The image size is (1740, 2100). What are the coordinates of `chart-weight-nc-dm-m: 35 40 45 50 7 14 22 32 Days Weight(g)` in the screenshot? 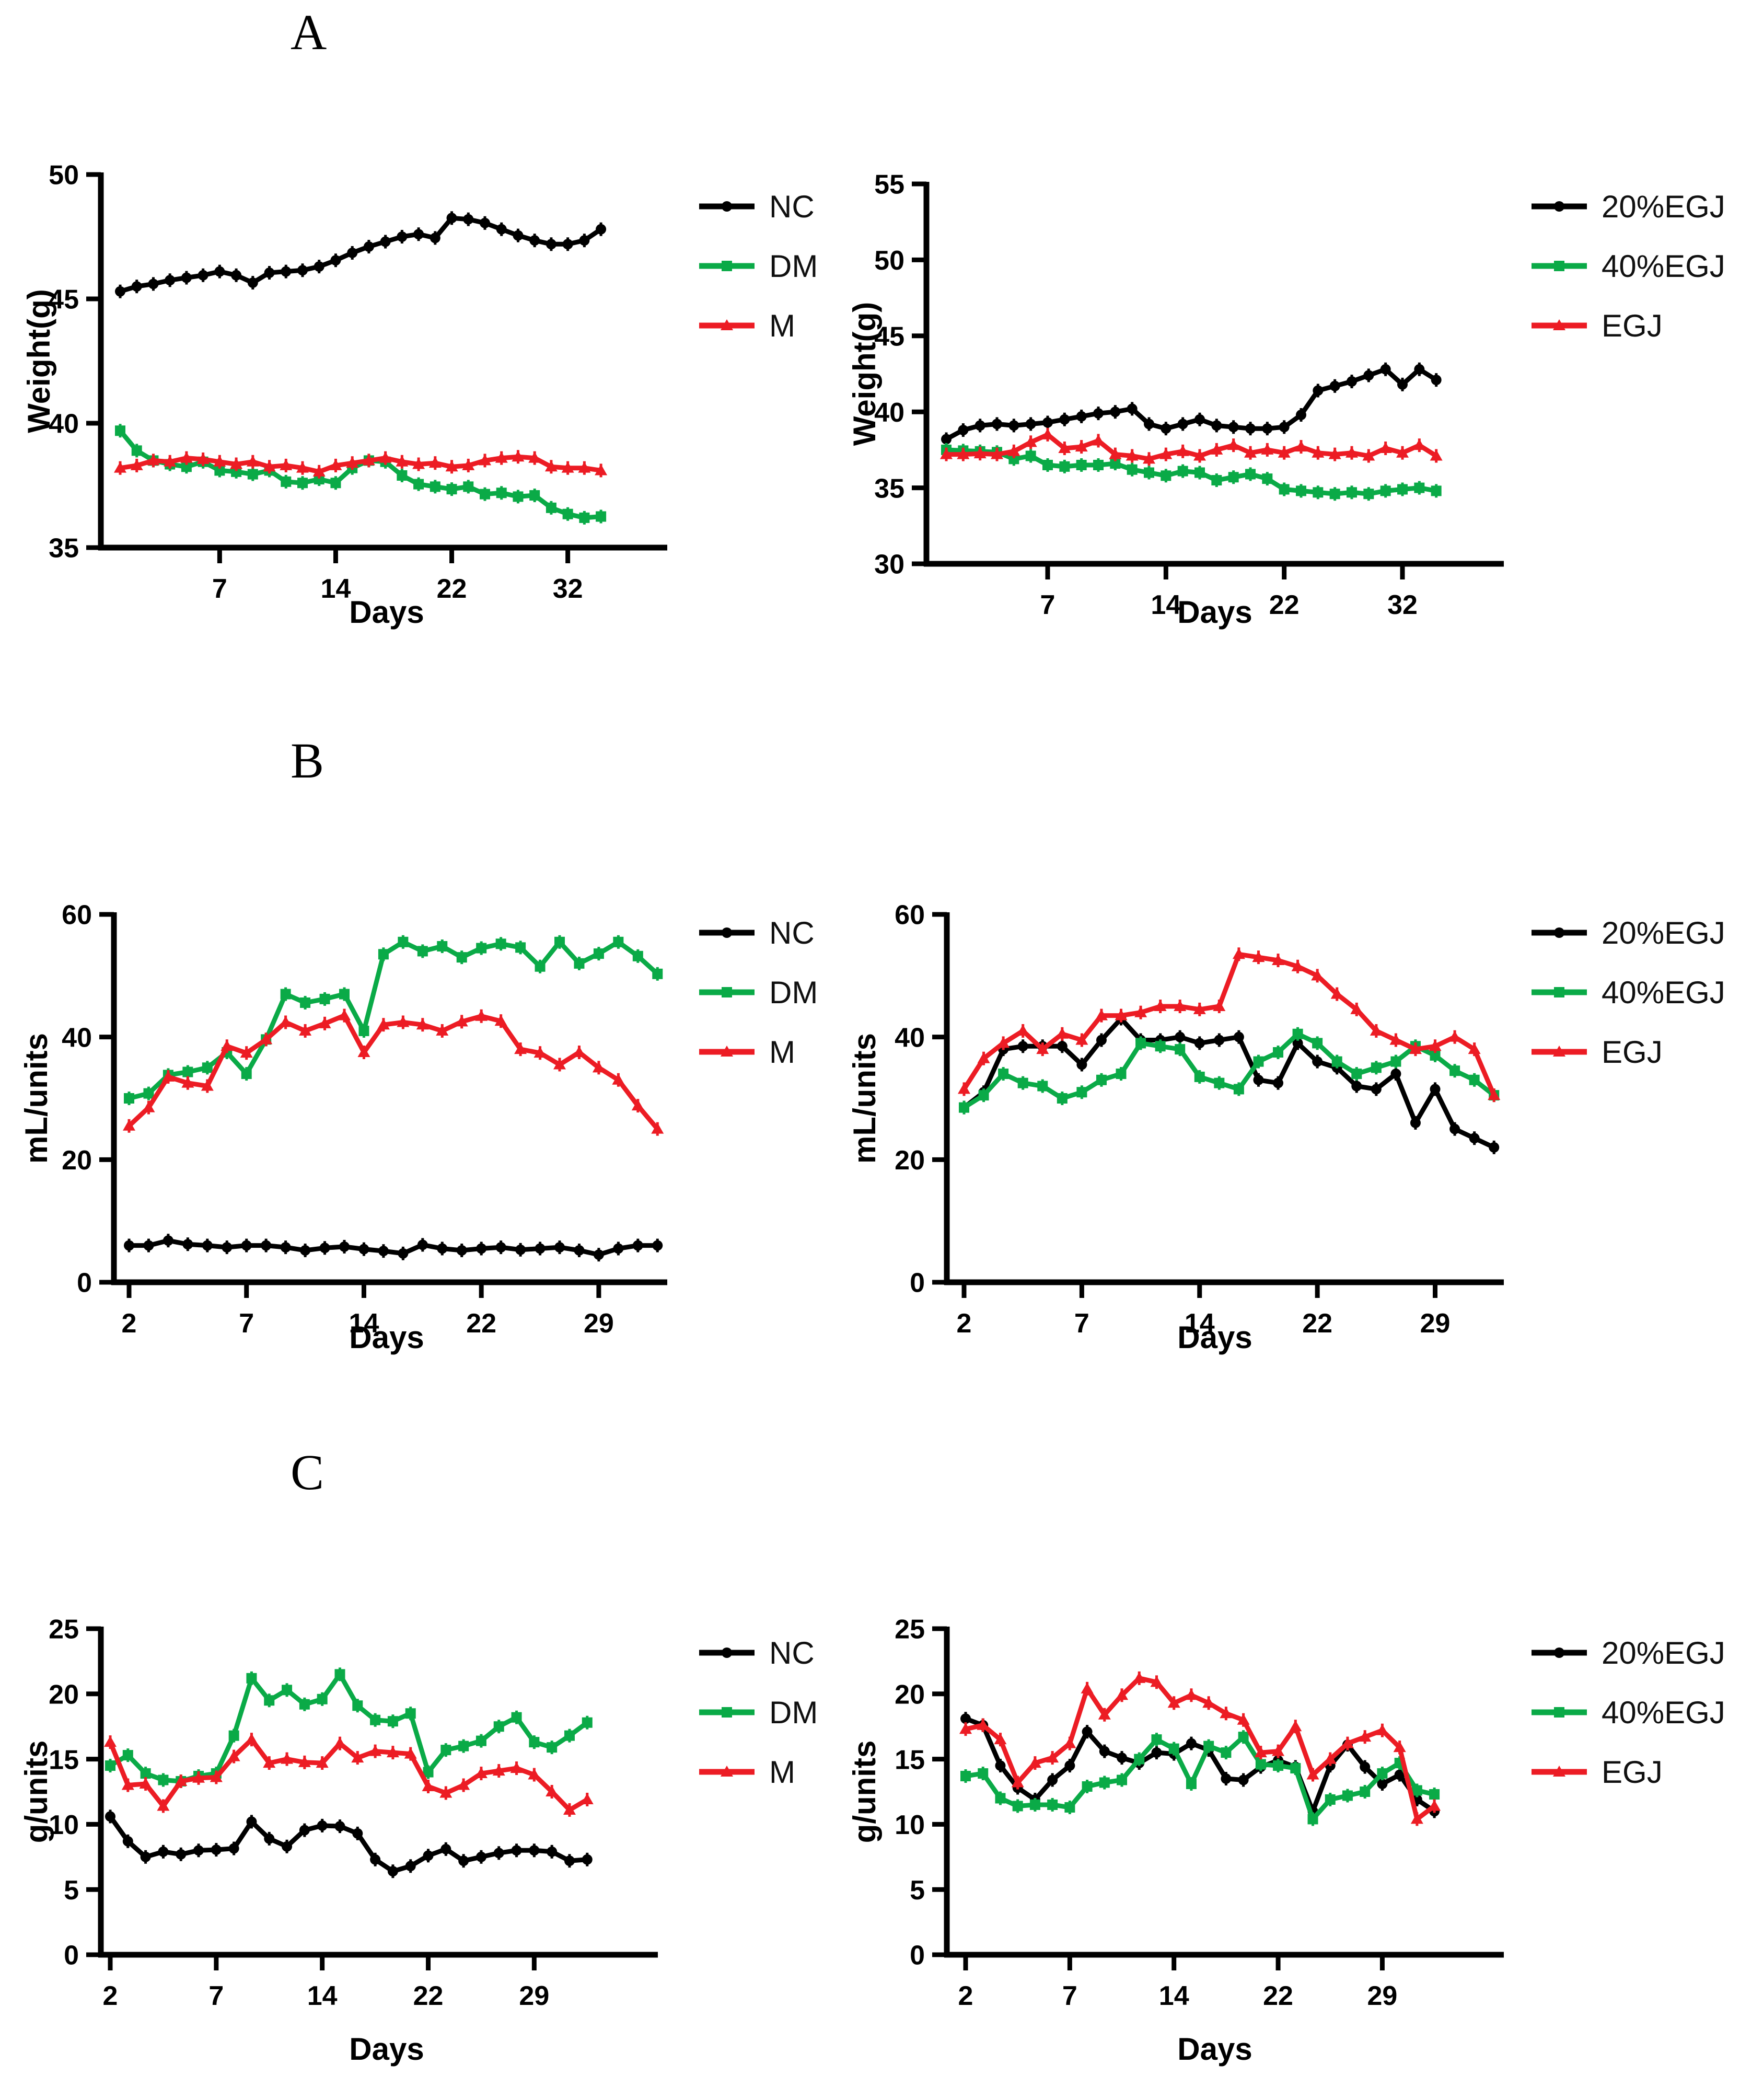 It's located at (423, 401).